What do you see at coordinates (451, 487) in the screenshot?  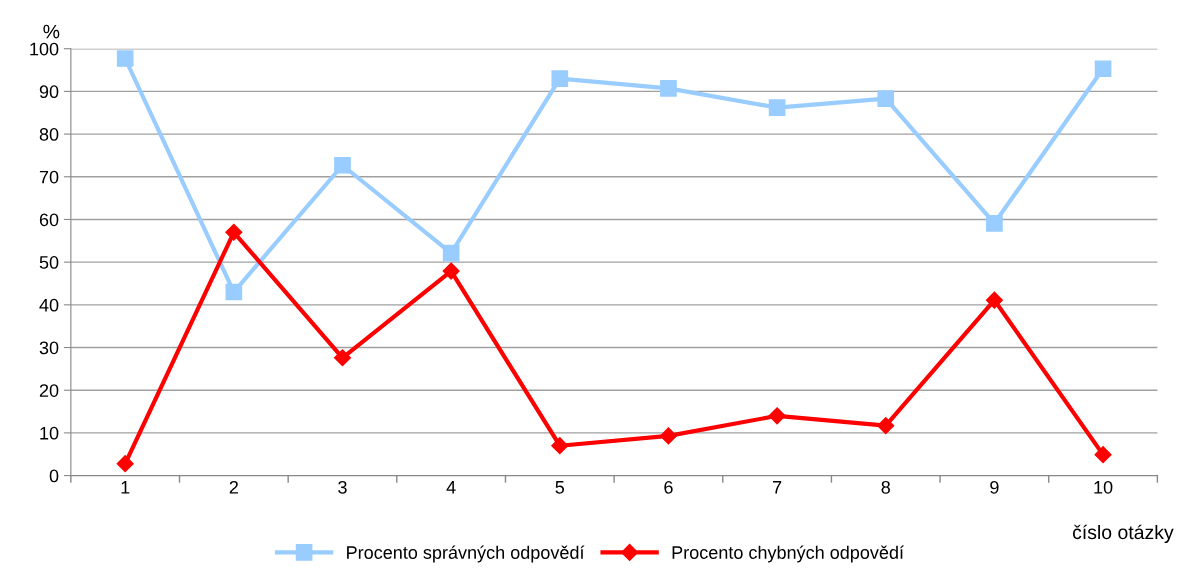 I see `x-tick-label: 4` at bounding box center [451, 487].